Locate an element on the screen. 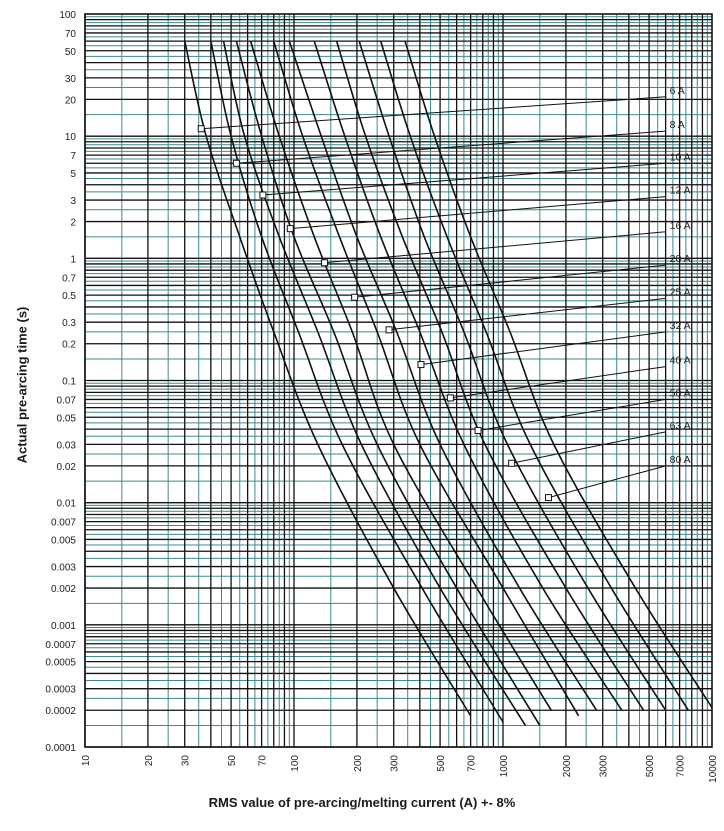  y-tick-label: 100 is located at coordinates (67, 15).